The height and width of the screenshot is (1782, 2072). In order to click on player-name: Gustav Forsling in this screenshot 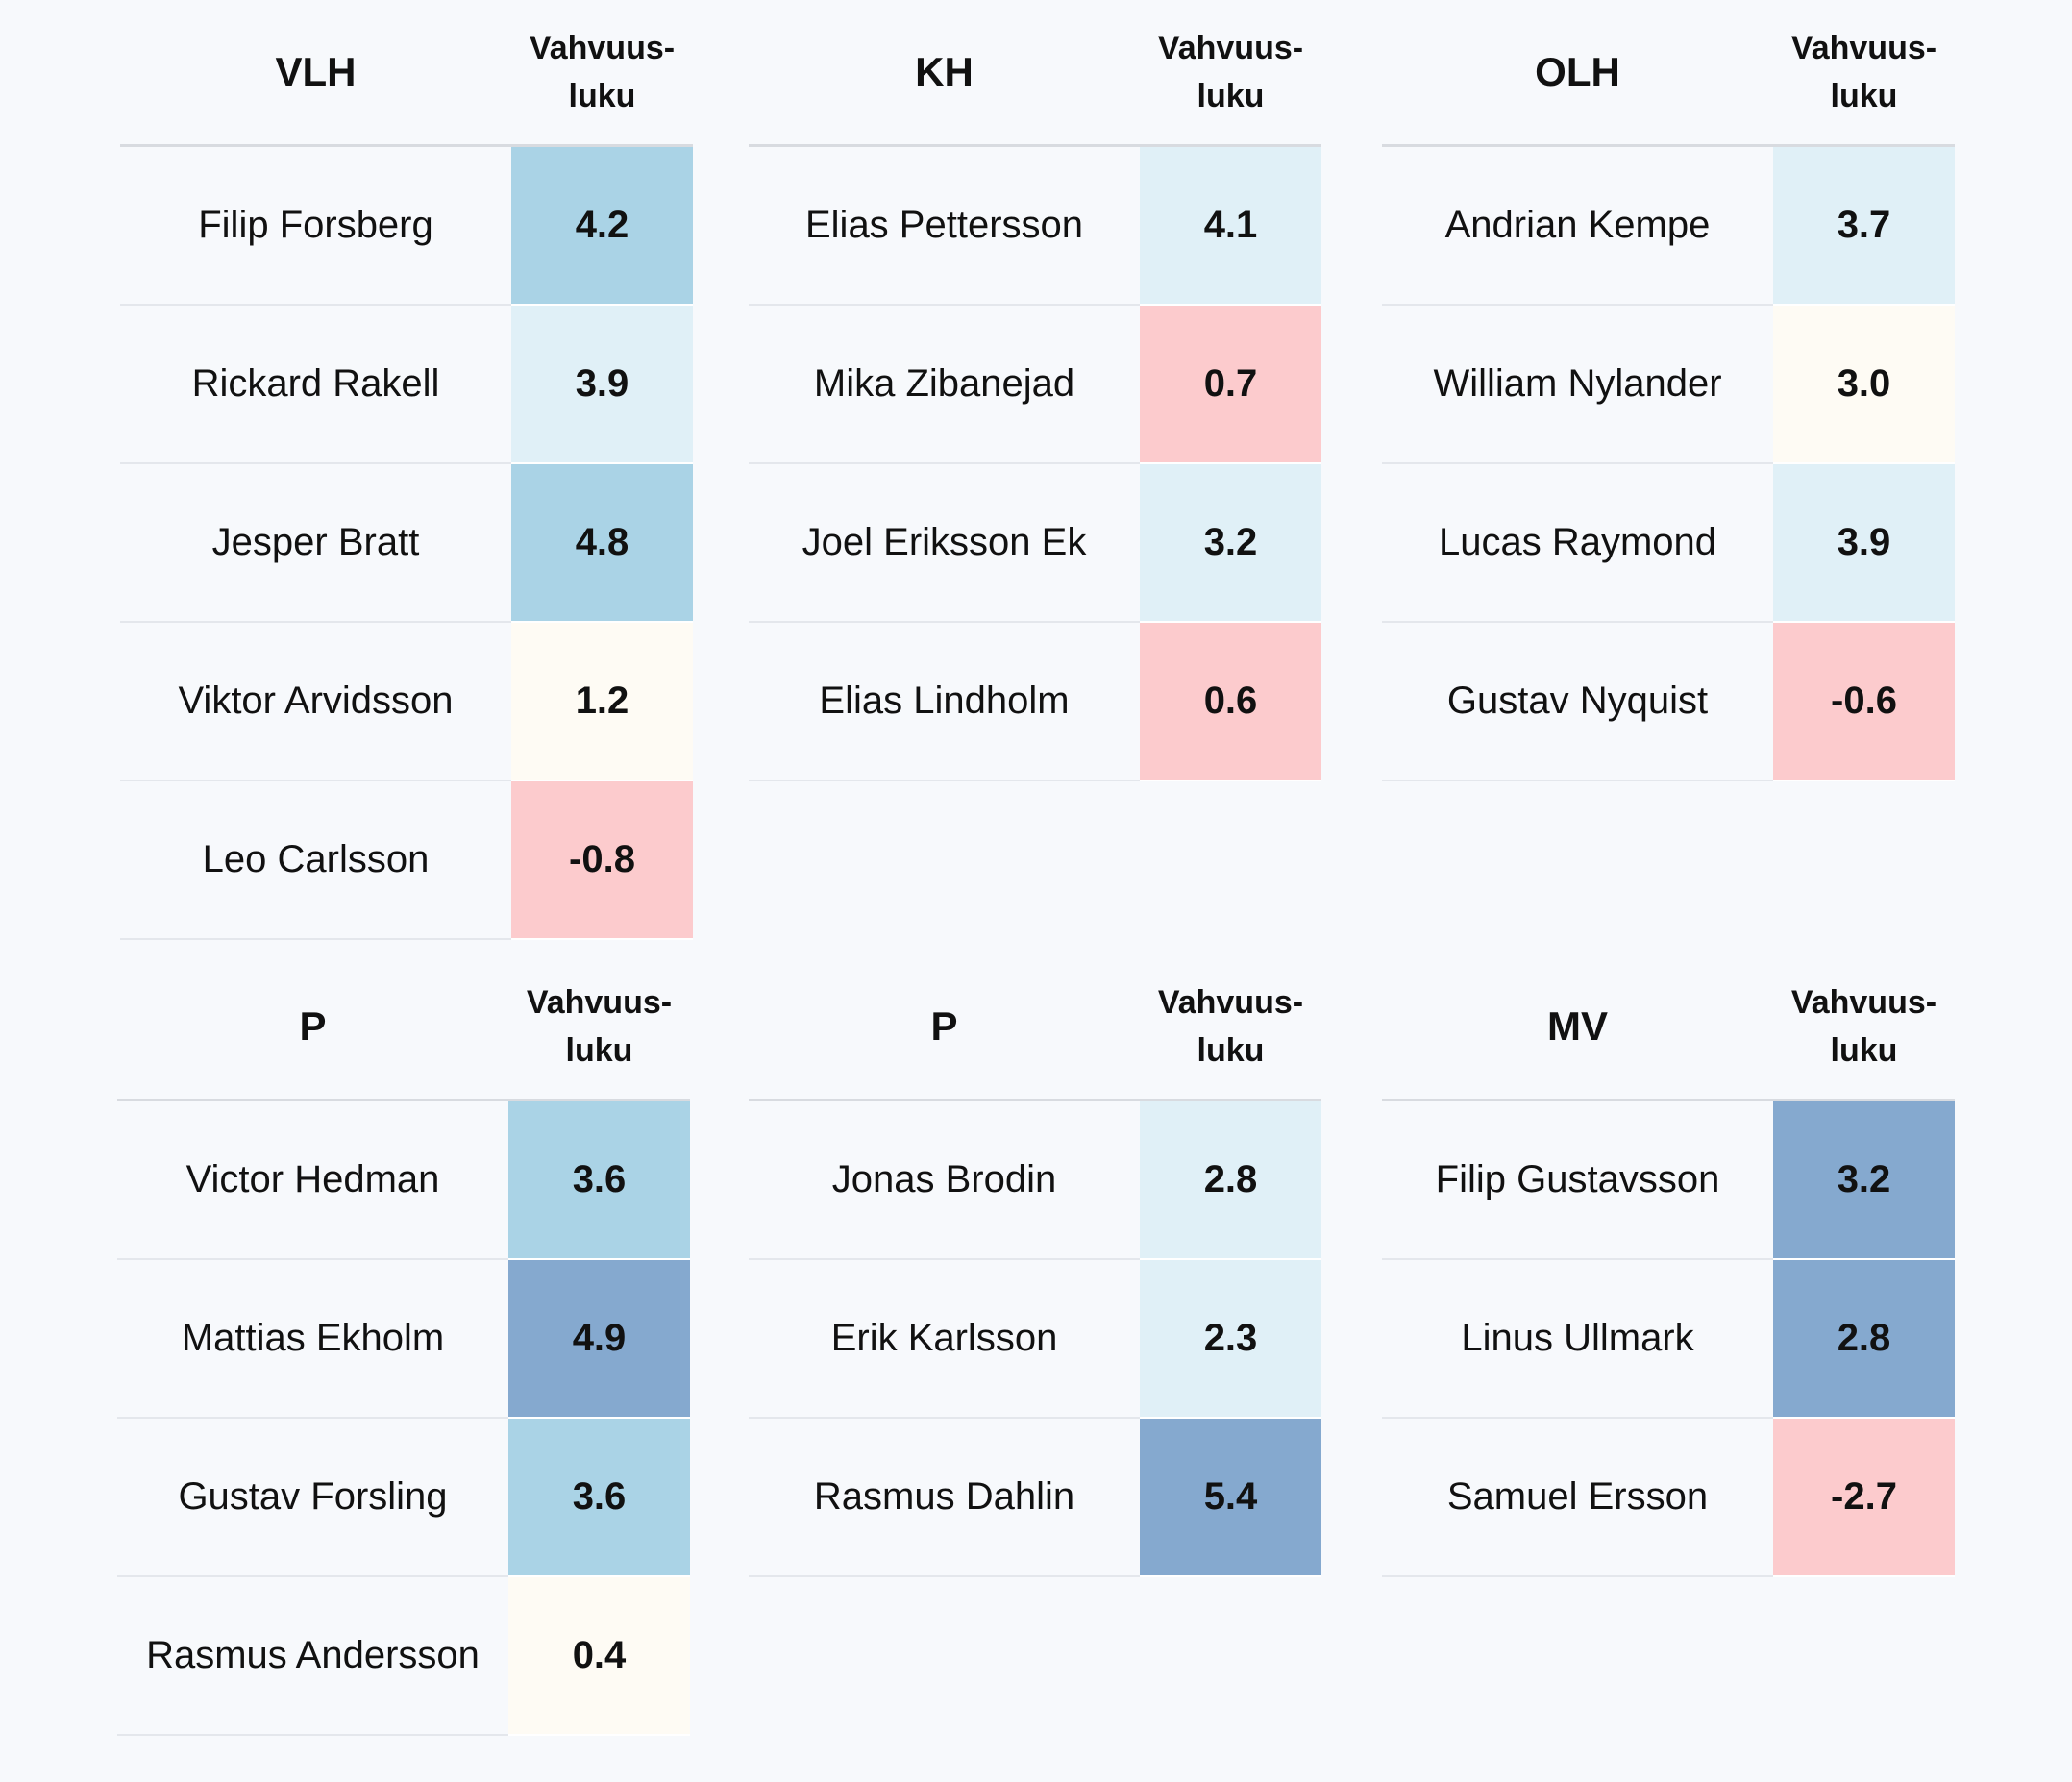, I will do `click(312, 1497)`.